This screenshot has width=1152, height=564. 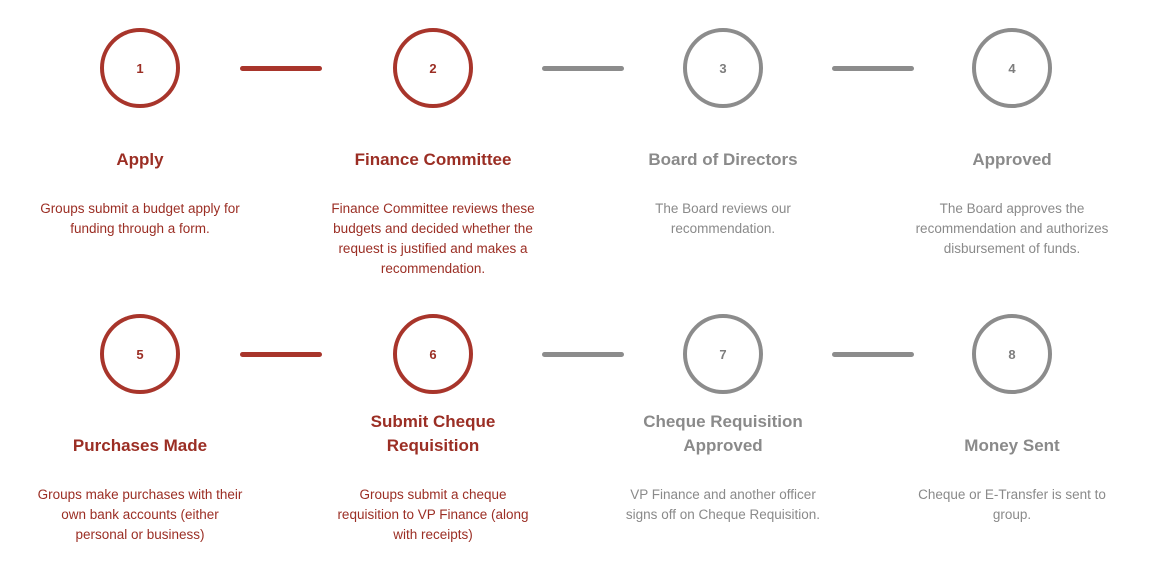 I want to click on step-number-circle: 6, so click(x=433, y=354).